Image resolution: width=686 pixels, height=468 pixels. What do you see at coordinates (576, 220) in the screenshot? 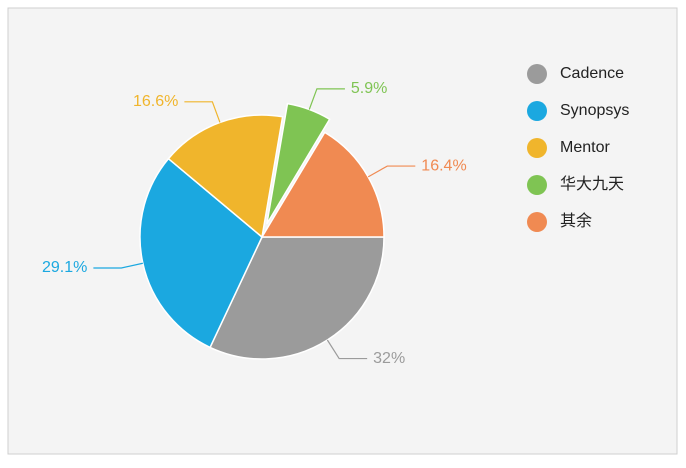
I see `legend-label: 其余` at bounding box center [576, 220].